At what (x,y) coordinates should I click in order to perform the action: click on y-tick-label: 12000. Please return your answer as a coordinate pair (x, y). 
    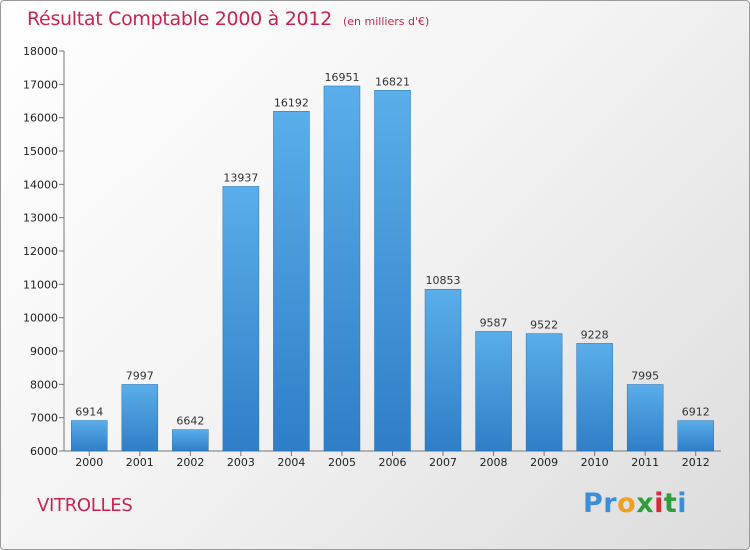
    Looking at the image, I should click on (40, 251).